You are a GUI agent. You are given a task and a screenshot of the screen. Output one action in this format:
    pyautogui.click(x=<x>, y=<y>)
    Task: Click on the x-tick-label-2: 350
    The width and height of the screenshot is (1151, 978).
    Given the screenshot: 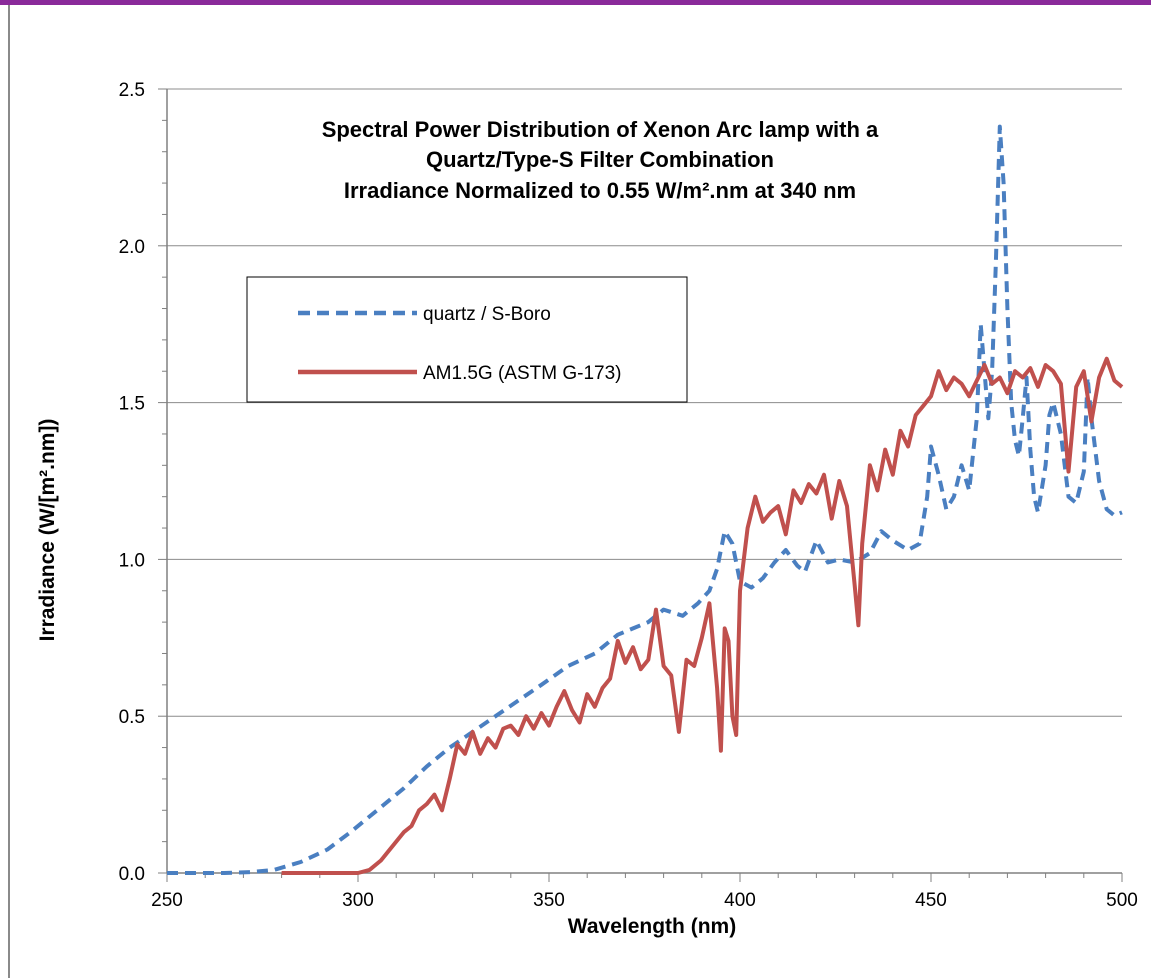 What is the action you would take?
    pyautogui.click(x=549, y=900)
    